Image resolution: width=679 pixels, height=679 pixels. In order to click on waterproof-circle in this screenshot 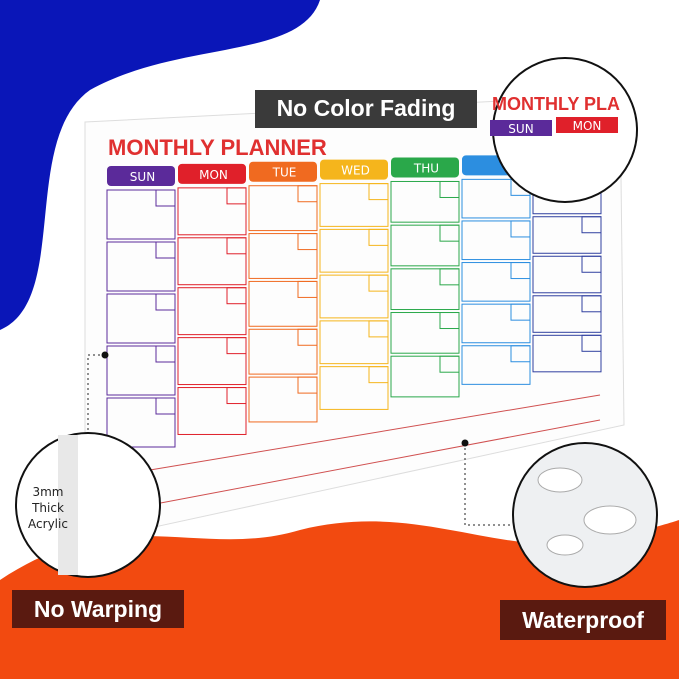, I will do `click(585, 515)`.